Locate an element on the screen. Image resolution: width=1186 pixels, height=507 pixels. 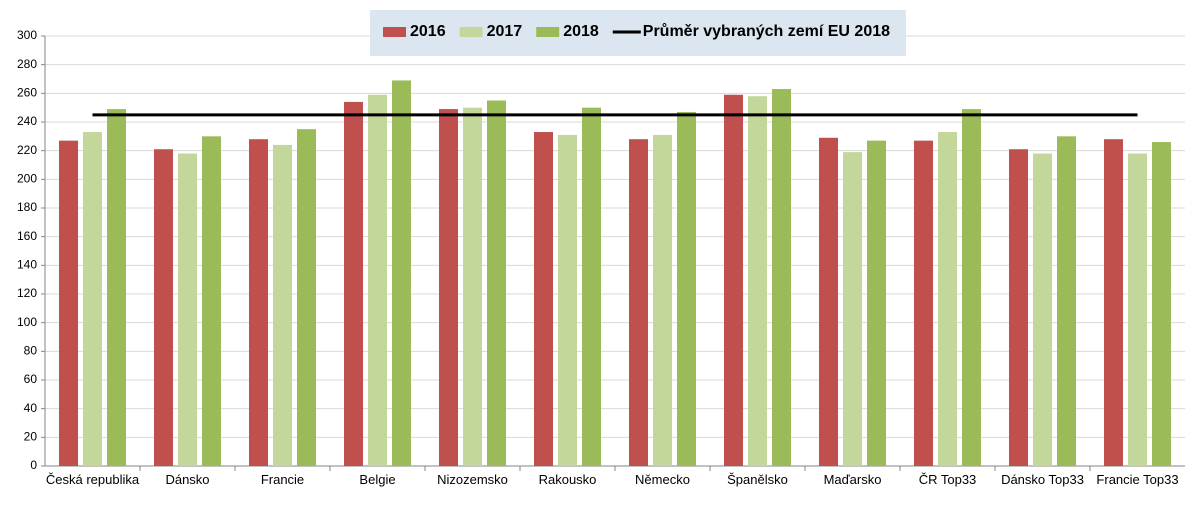
y-tick-label: 160 is located at coordinates (27, 236).